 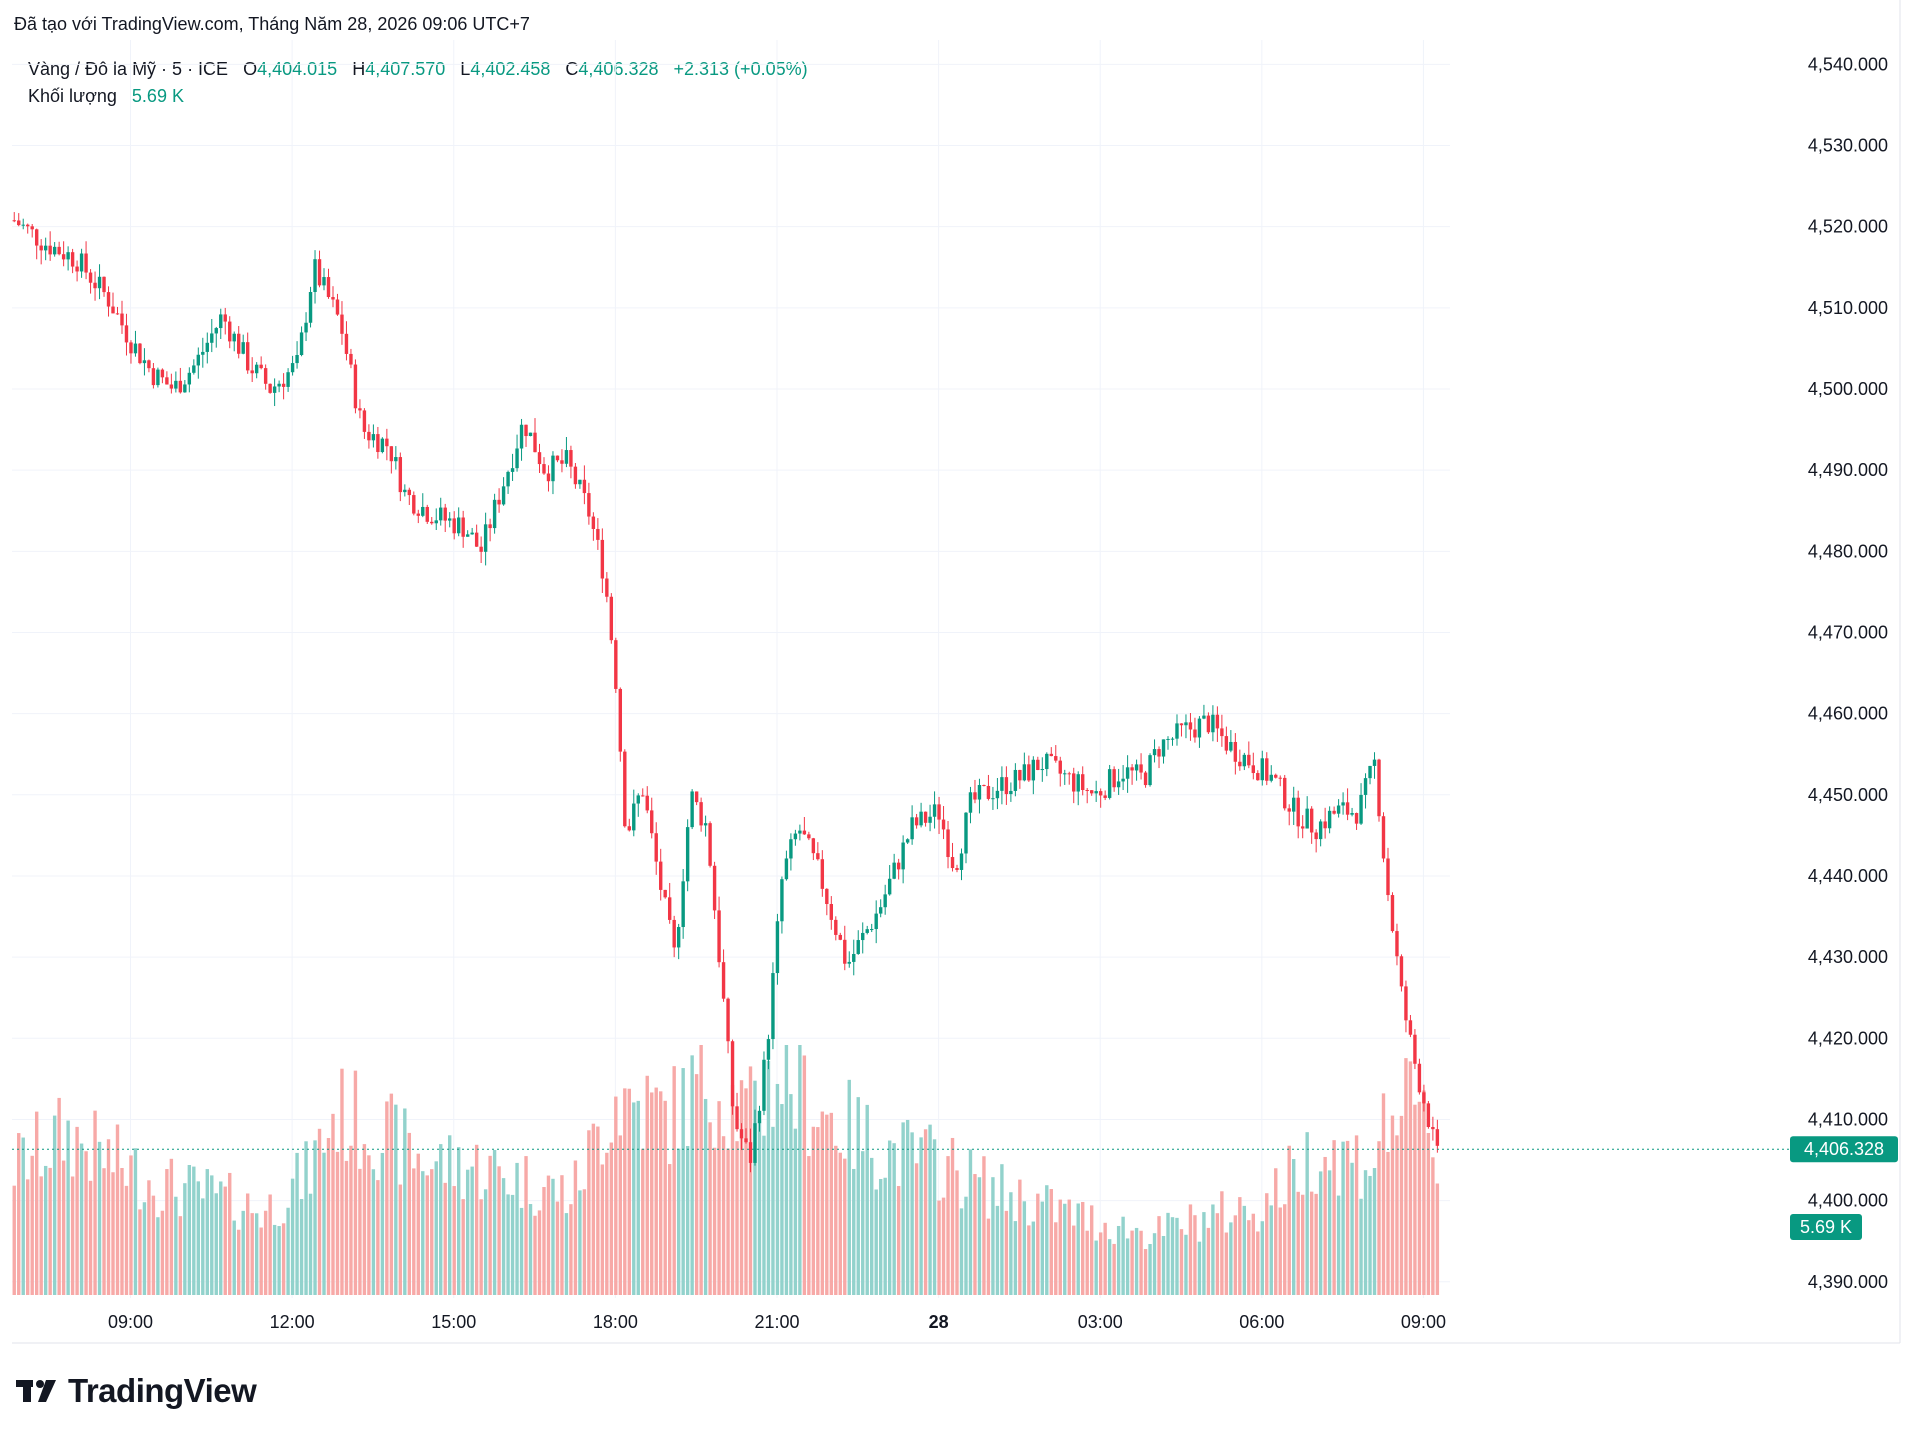 I want to click on price-tick-label: 4,540.000, so click(x=1848, y=64).